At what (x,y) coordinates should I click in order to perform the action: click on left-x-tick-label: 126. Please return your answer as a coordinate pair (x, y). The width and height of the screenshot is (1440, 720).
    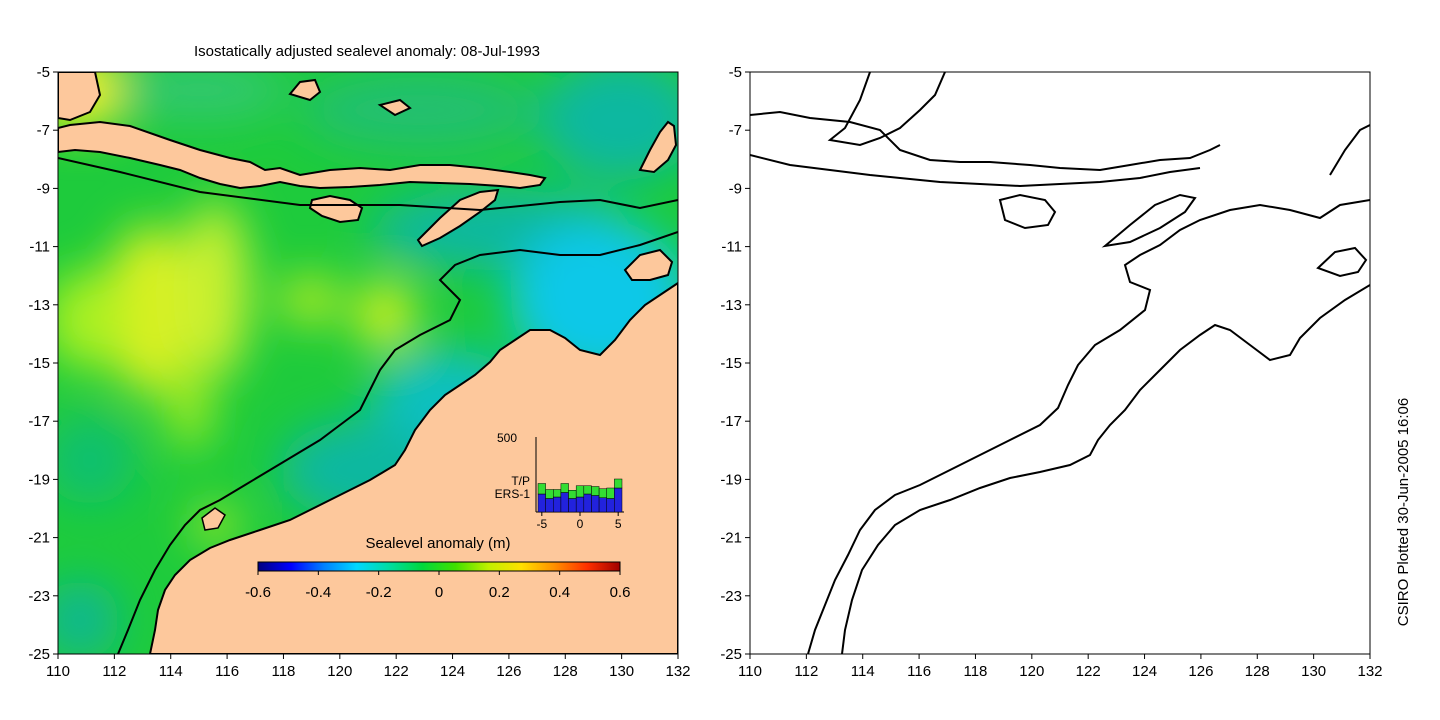
    Looking at the image, I should click on (508, 671).